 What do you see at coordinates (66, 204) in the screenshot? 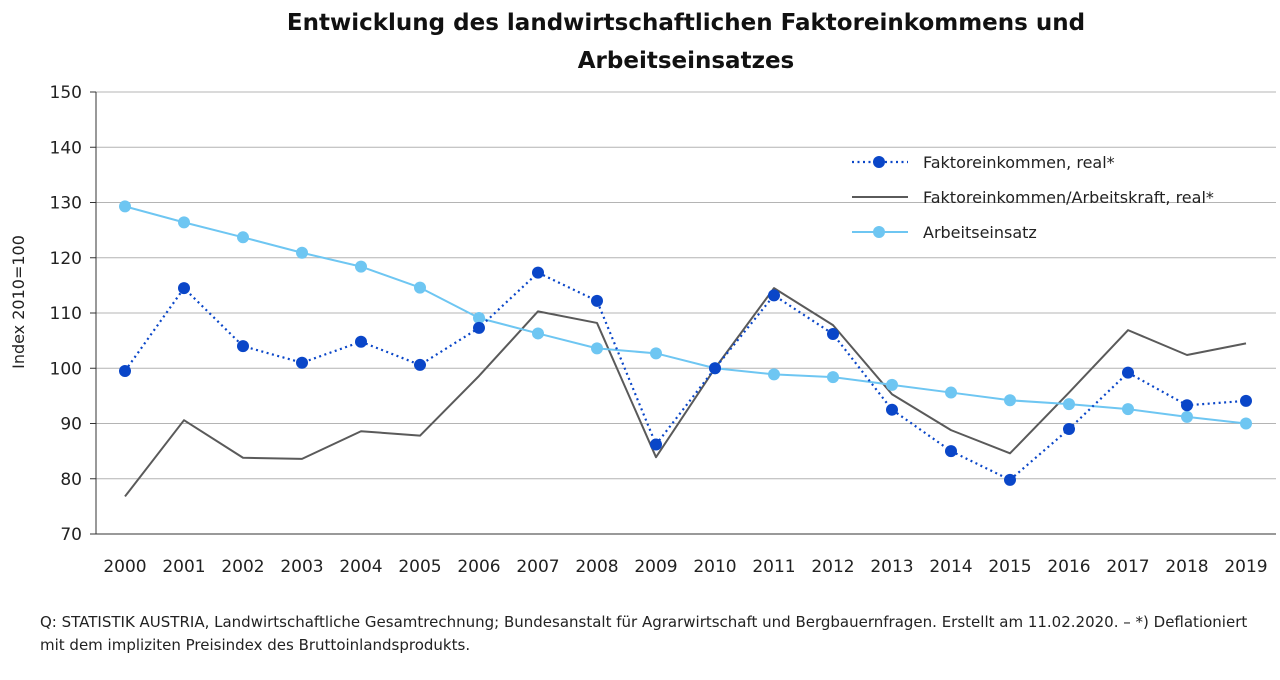
I see `y-tick-label-130: 130` at bounding box center [66, 204].